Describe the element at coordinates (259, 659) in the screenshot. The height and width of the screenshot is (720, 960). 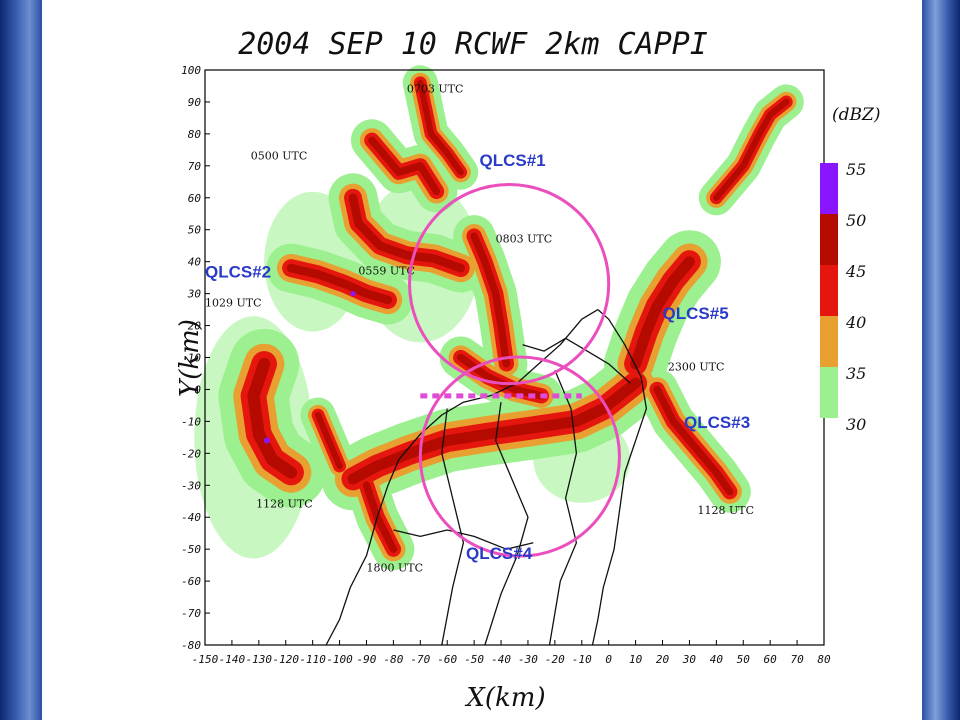
I see `x-tick-label: -130` at that location.